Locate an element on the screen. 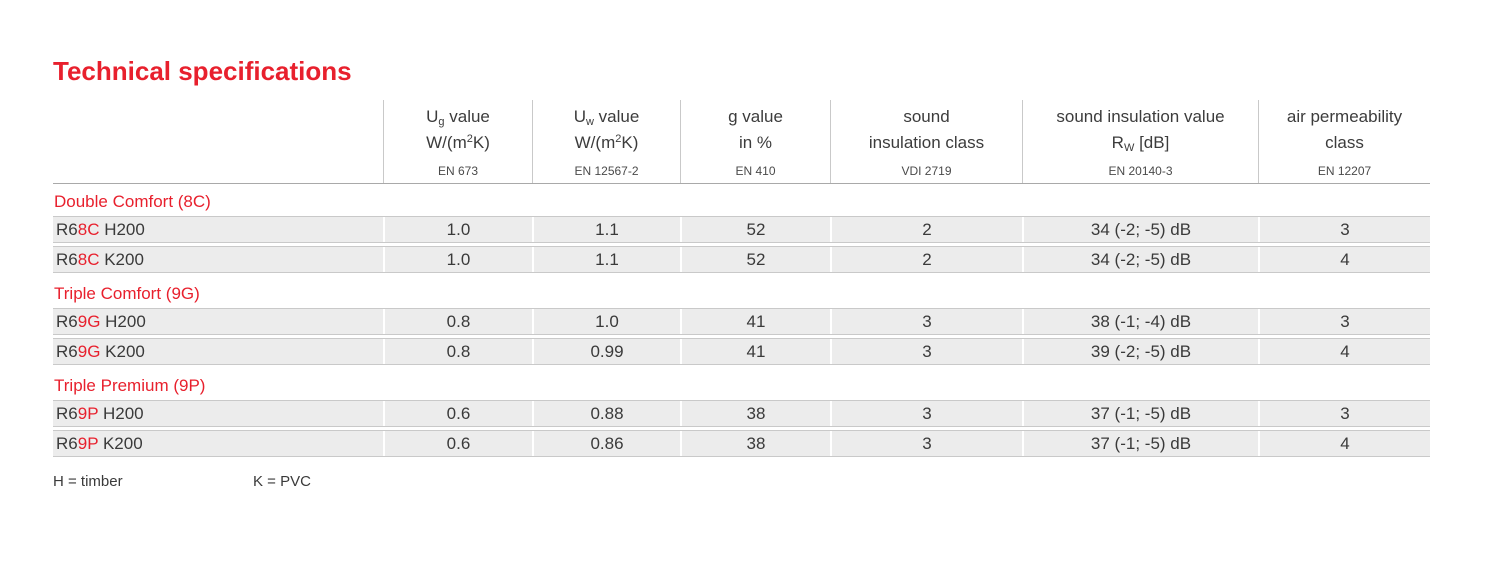 The height and width of the screenshot is (580, 1492). column-header-line1: sound insulation value is located at coordinates (1140, 116).